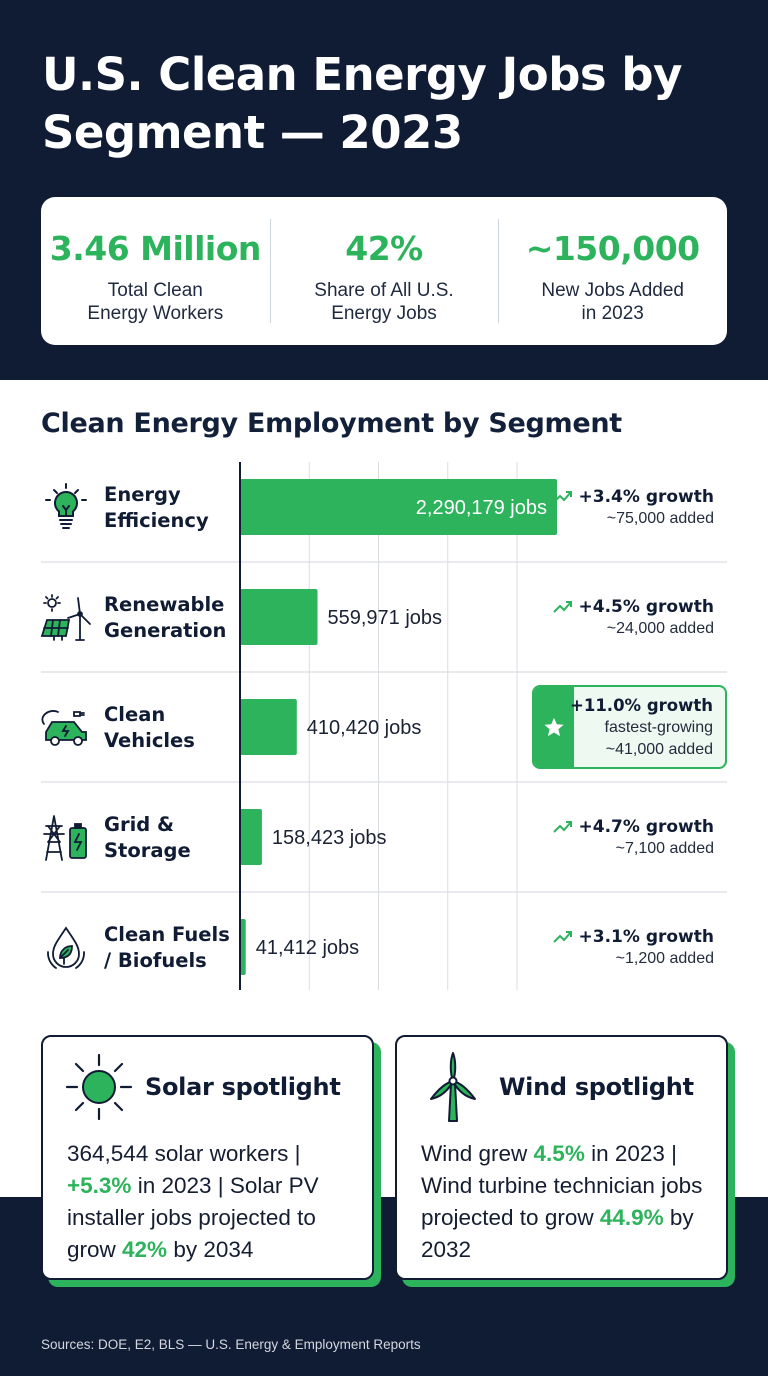  What do you see at coordinates (66, 506) in the screenshot?
I see `lightbulb-icon` at bounding box center [66, 506].